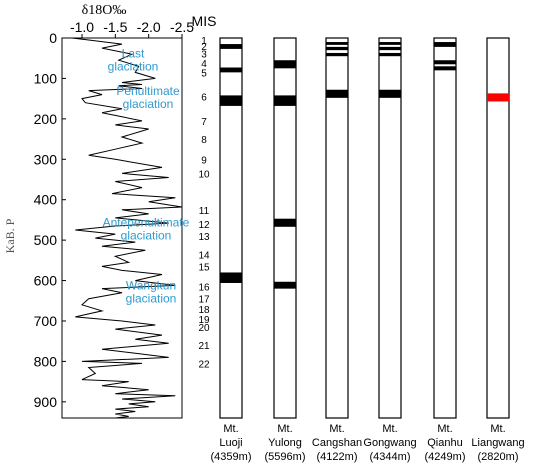 This screenshot has width=550, height=468. What do you see at coordinates (204, 160) in the screenshot?
I see `mis-stage-label: 9` at bounding box center [204, 160].